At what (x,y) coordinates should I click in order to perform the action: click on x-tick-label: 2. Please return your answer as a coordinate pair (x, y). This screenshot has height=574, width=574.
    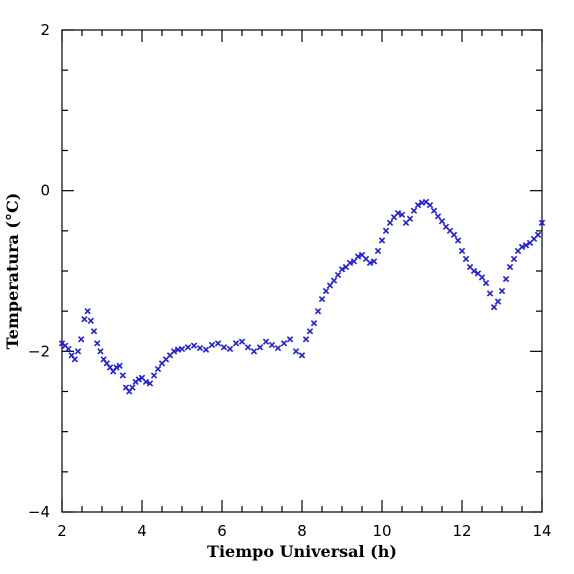
    Looking at the image, I should click on (62, 531).